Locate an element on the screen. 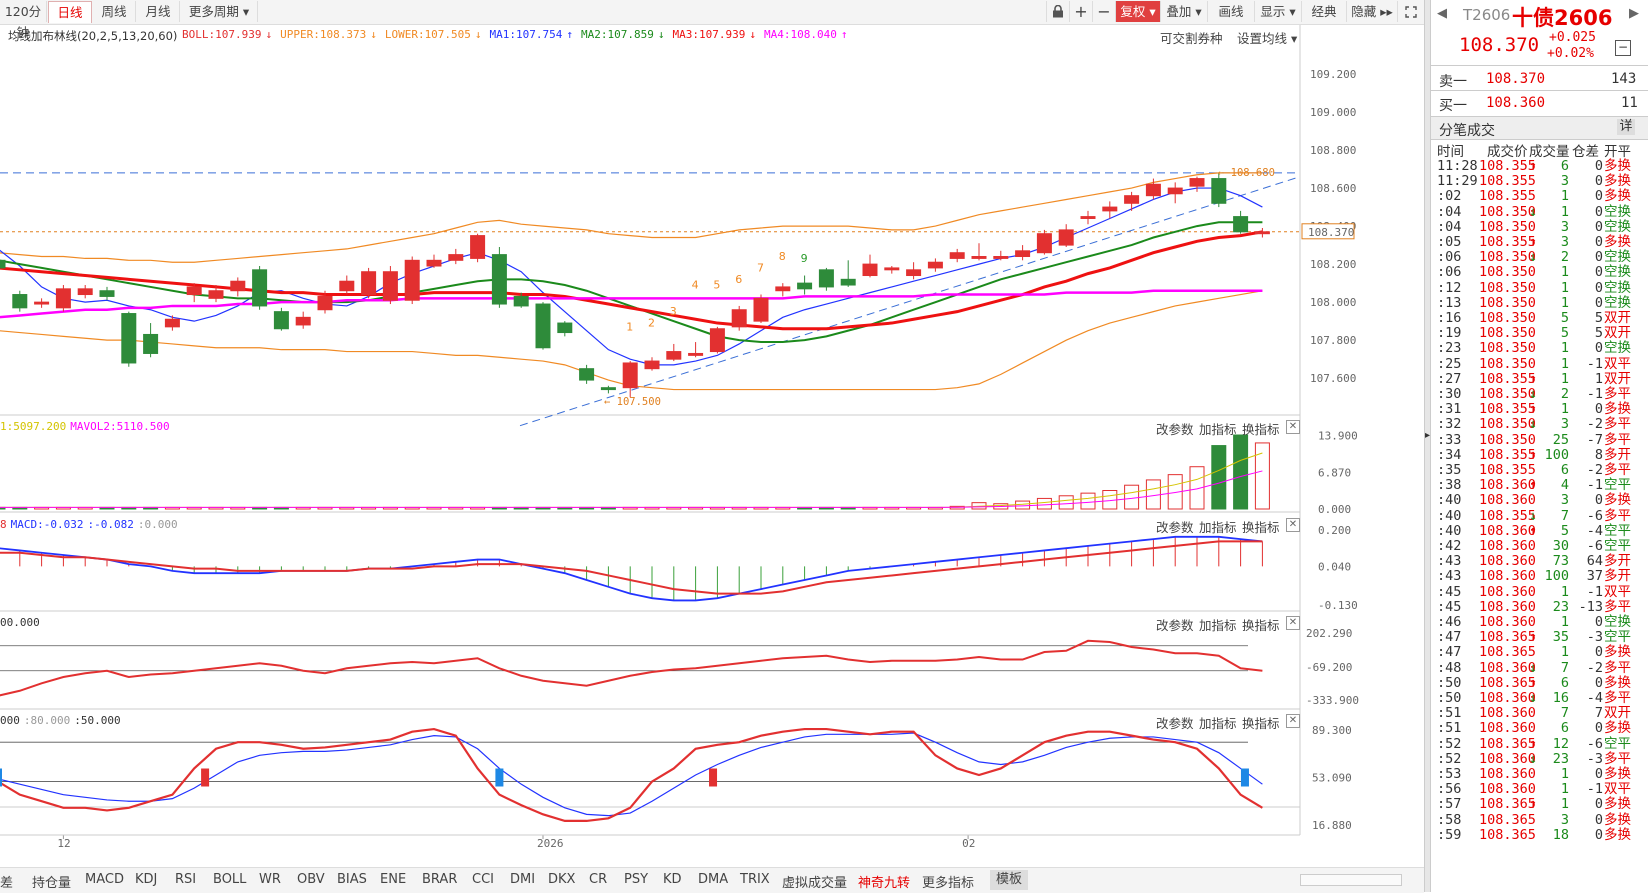 The image size is (1648, 893). legend-item: :-0.082 is located at coordinates (110, 524).